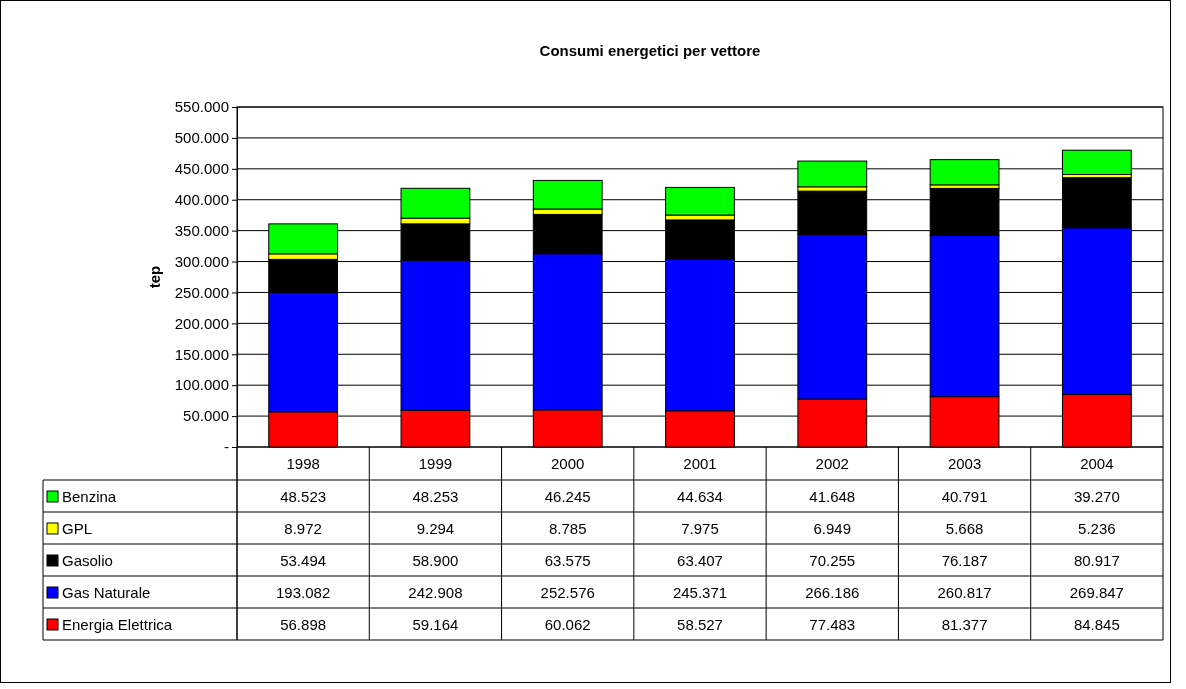 The width and height of the screenshot is (1186, 689). Describe the element at coordinates (567, 624) in the screenshot. I see `data-label: 60.062` at that location.